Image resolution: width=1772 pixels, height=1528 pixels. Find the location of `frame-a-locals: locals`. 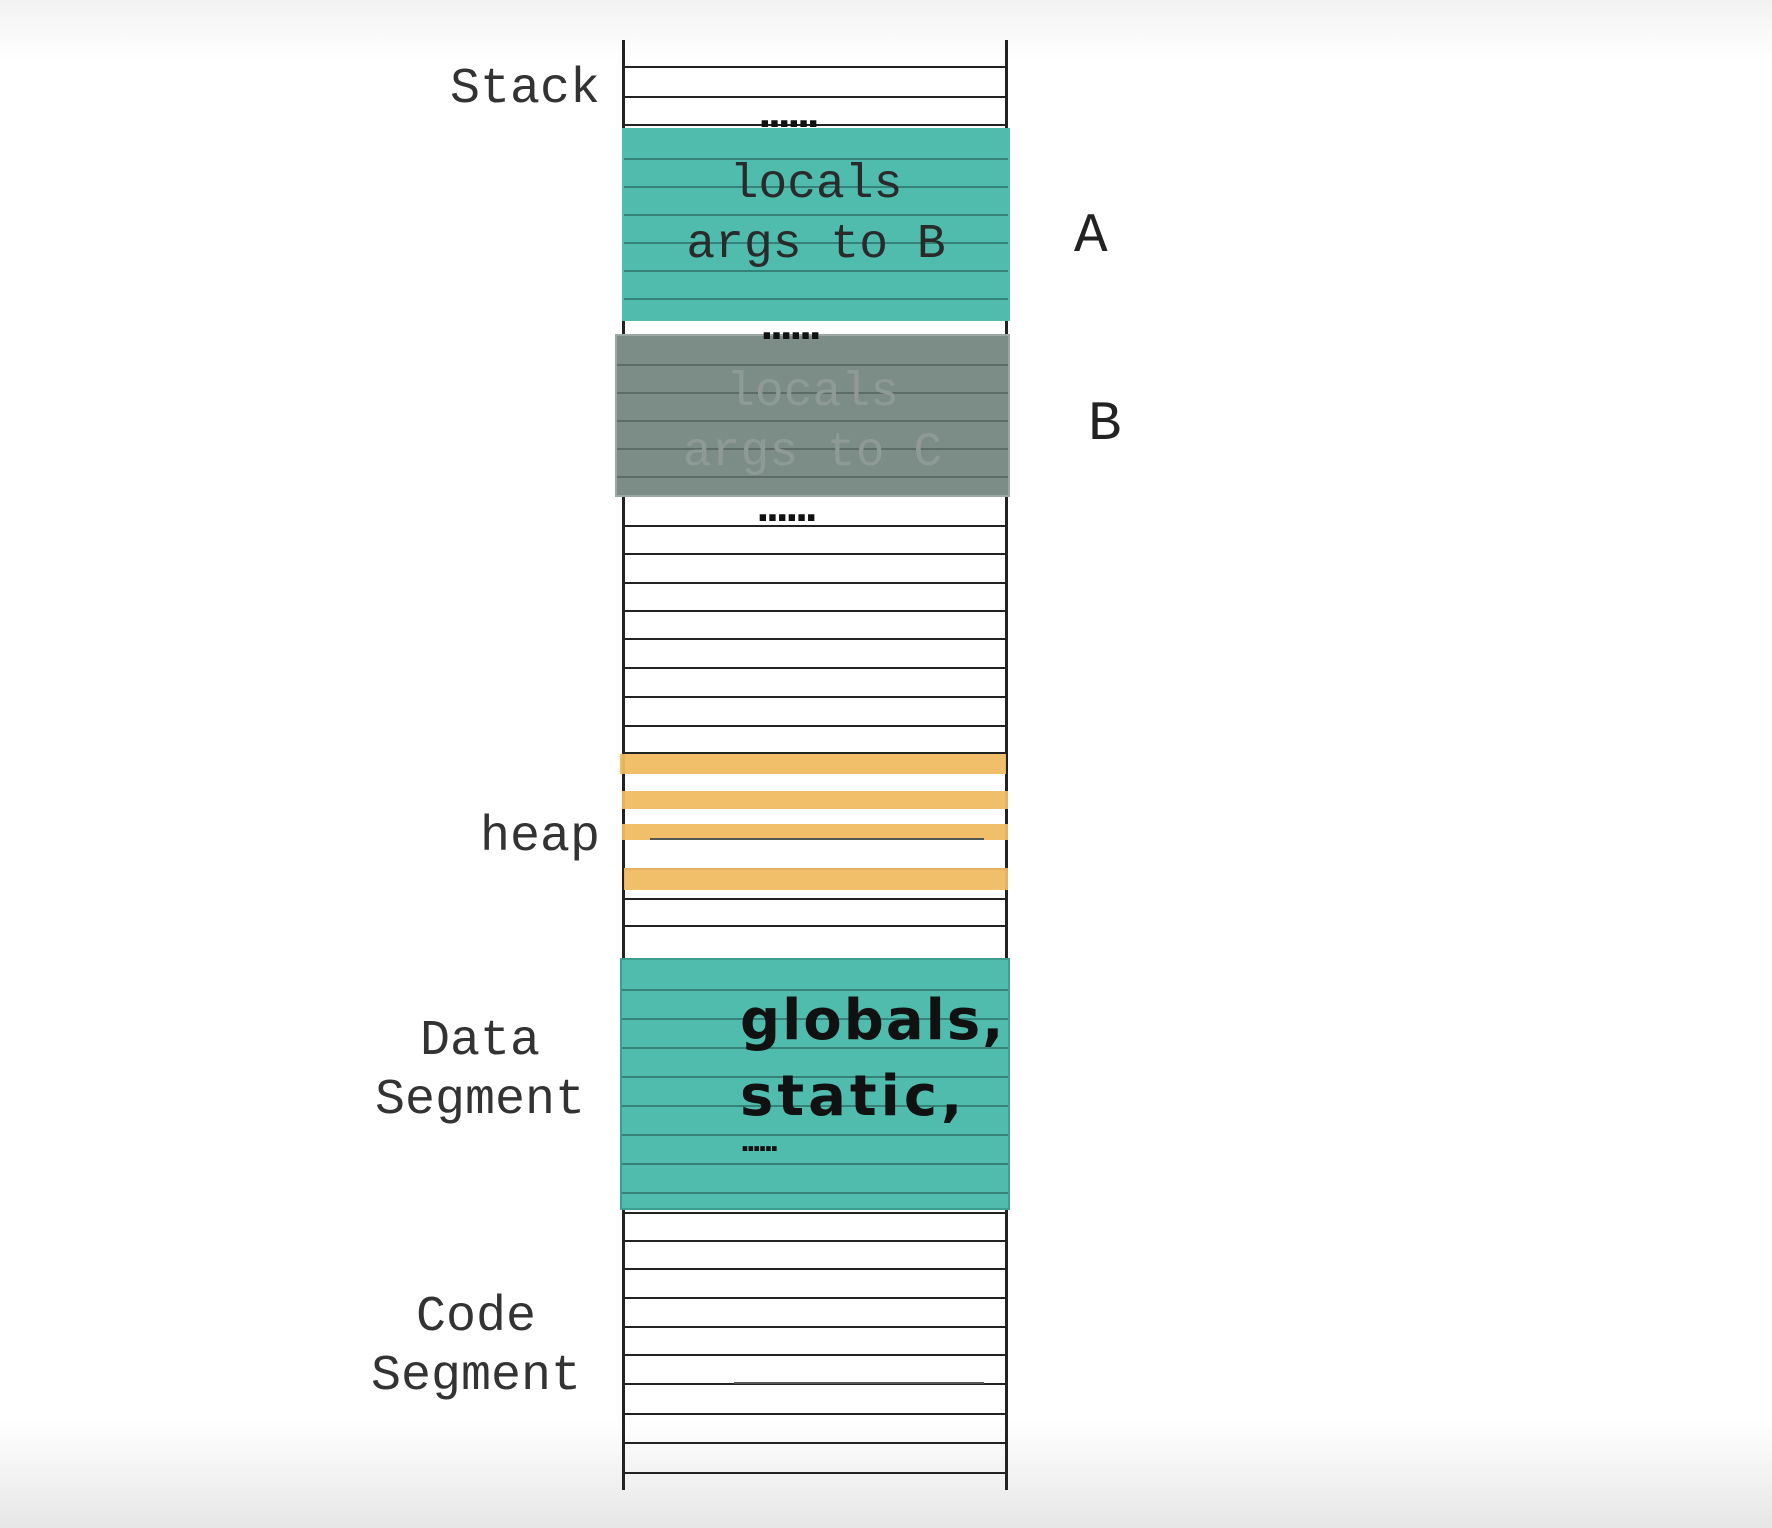

frame-a-locals: locals is located at coordinates (816, 185).